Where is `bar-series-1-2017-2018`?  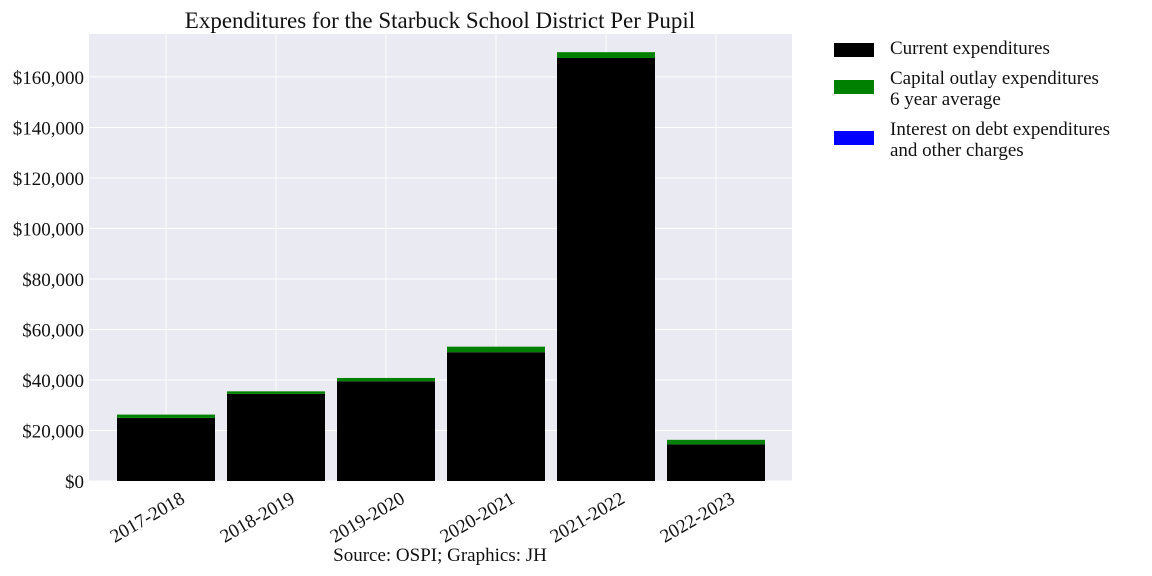 bar-series-1-2017-2018 is located at coordinates (166, 416).